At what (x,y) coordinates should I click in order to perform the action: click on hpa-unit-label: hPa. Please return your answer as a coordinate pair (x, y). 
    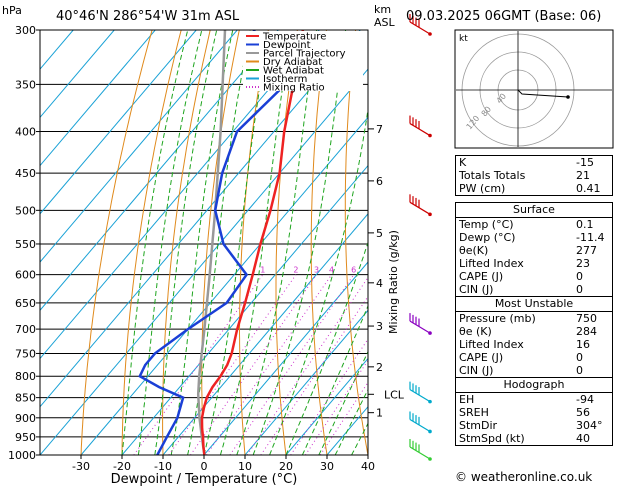
    Looking at the image, I should click on (12, 10).